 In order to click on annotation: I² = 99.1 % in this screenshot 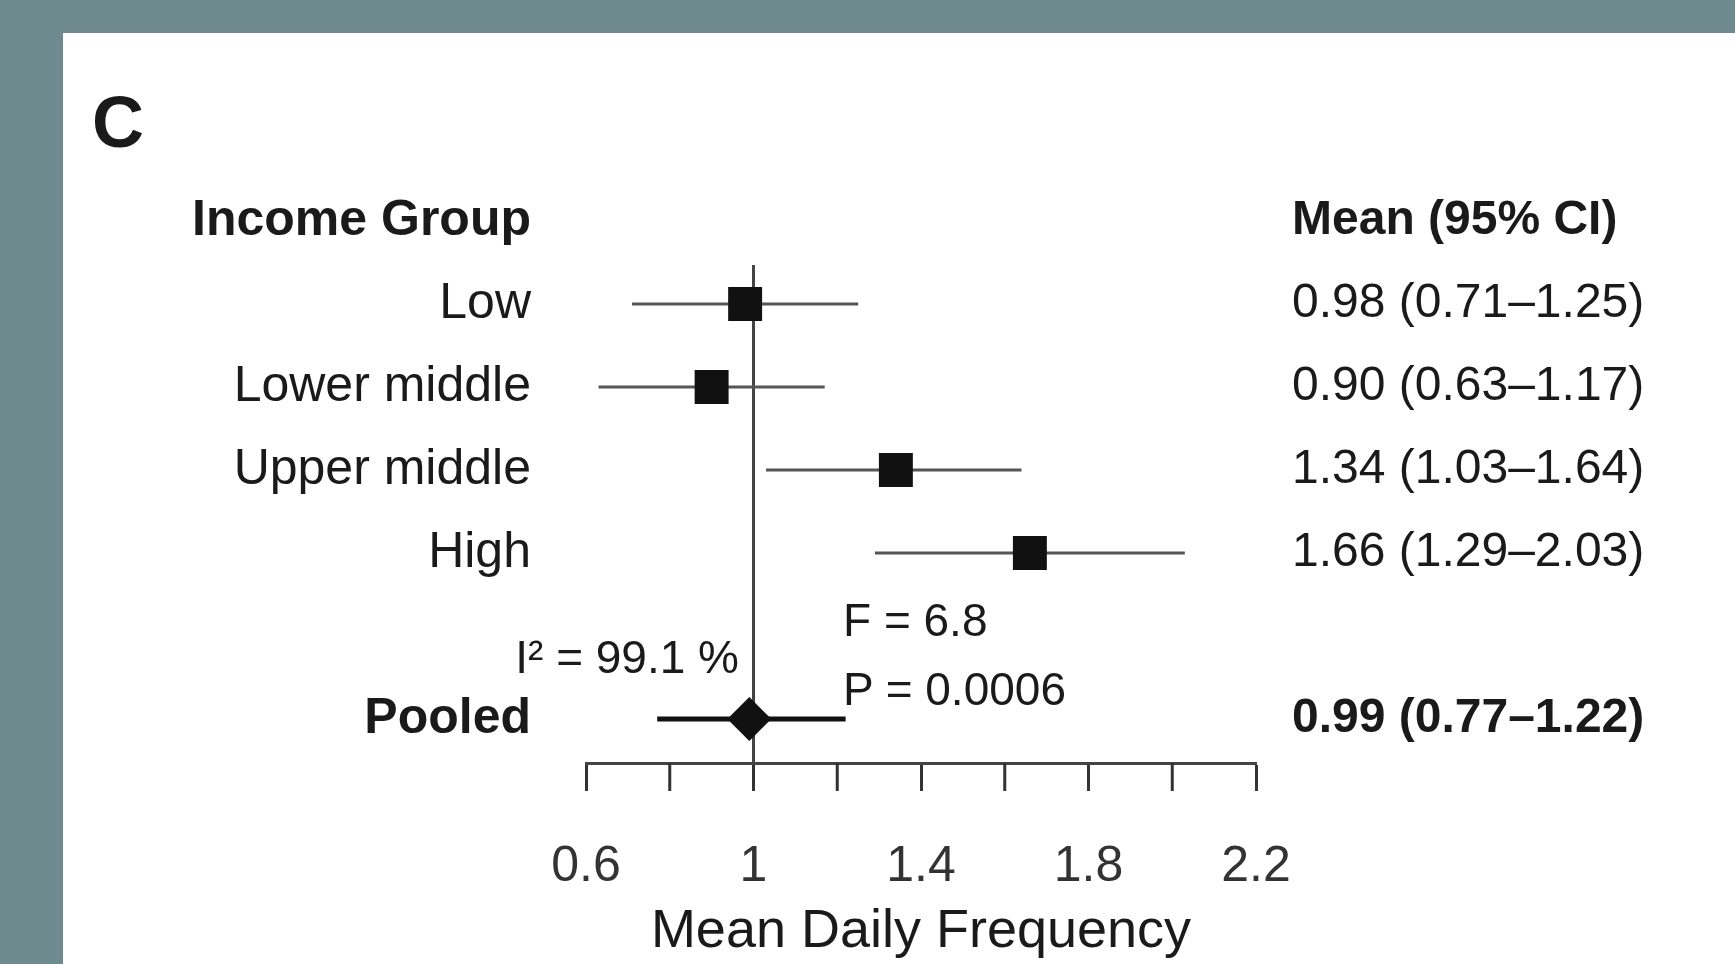, I will do `click(627, 656)`.